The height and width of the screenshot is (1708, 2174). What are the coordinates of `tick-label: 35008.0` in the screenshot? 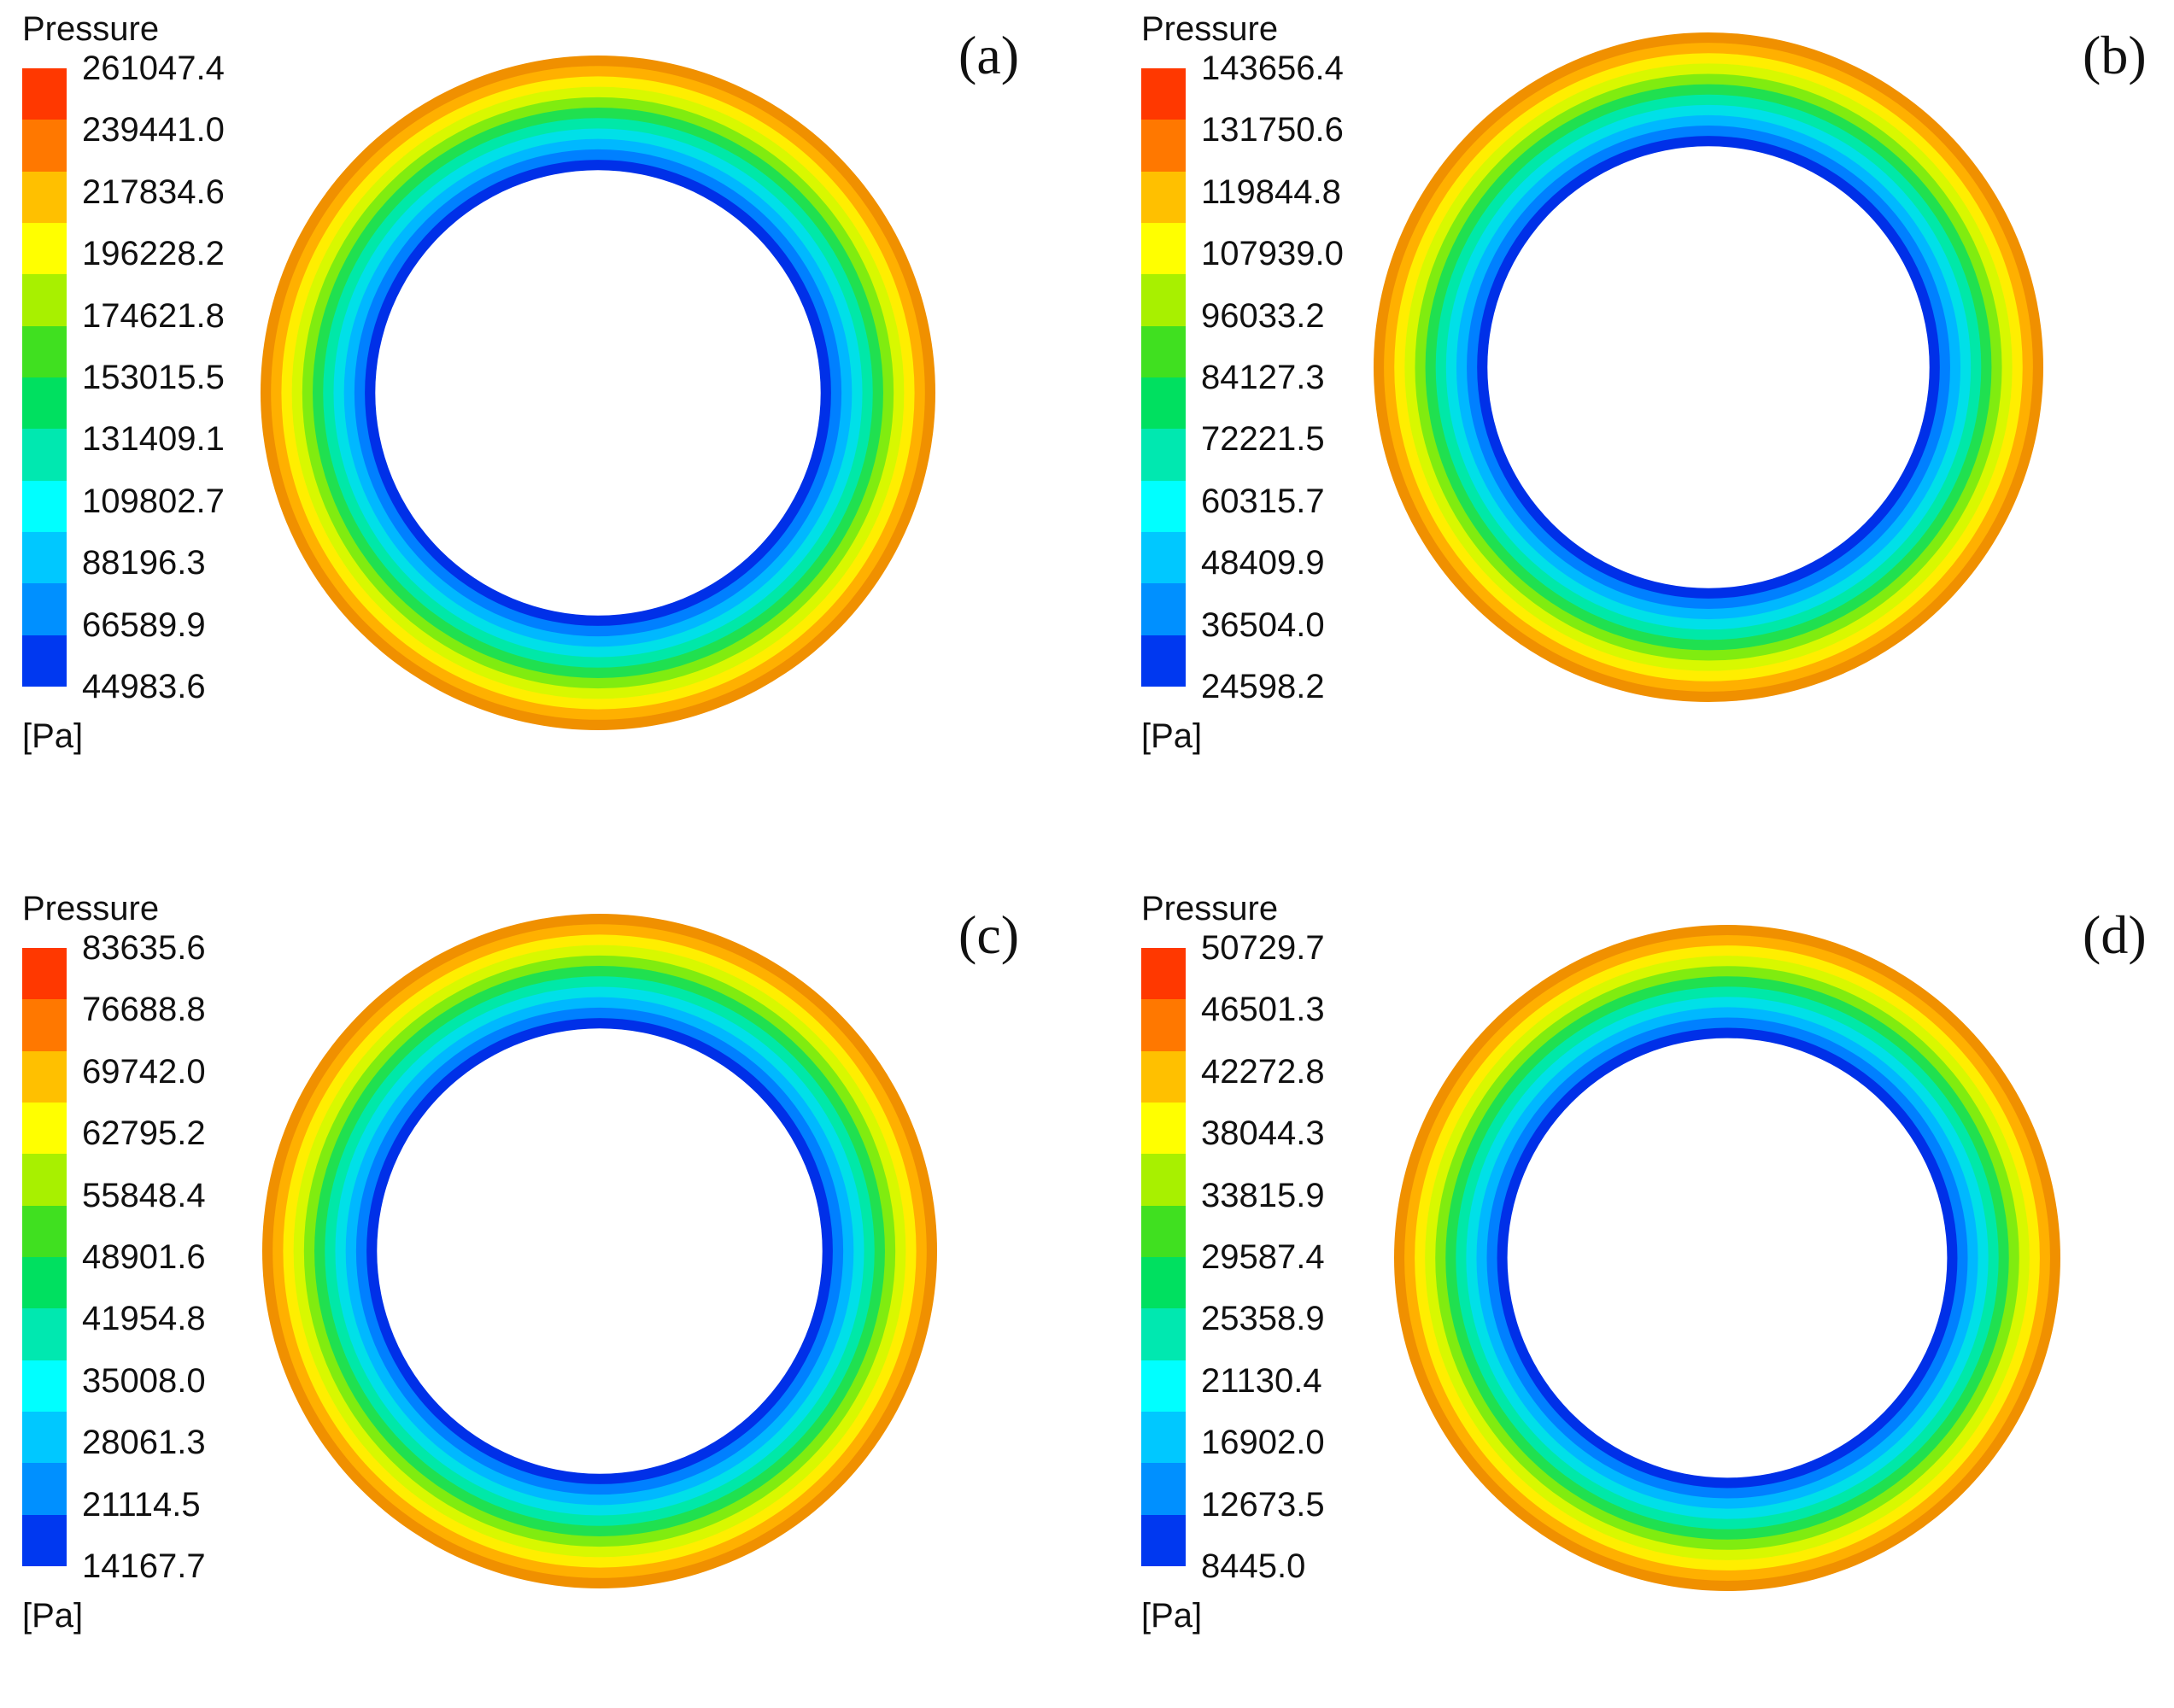 It's located at (144, 1380).